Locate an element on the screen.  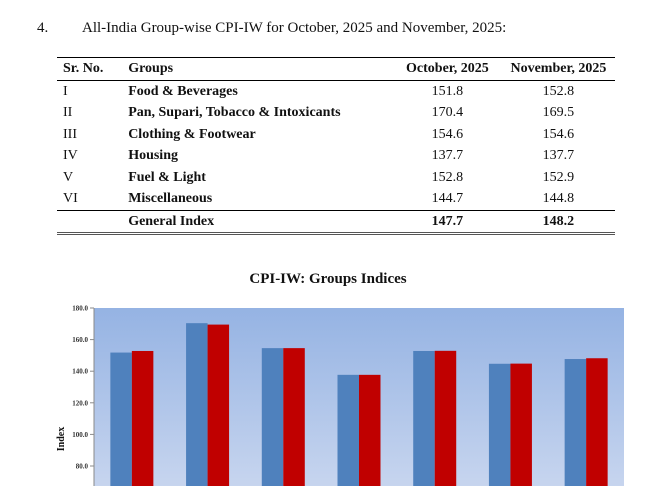
cell-sr-no is located at coordinates (92, 222).